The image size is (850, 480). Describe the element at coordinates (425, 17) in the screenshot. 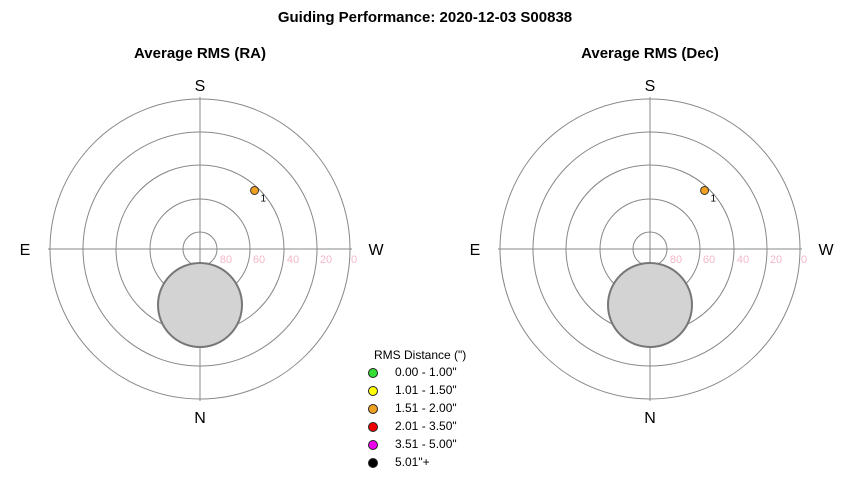

I see `chart-title: Guiding Performance: 2020-12-03 S00838` at that location.